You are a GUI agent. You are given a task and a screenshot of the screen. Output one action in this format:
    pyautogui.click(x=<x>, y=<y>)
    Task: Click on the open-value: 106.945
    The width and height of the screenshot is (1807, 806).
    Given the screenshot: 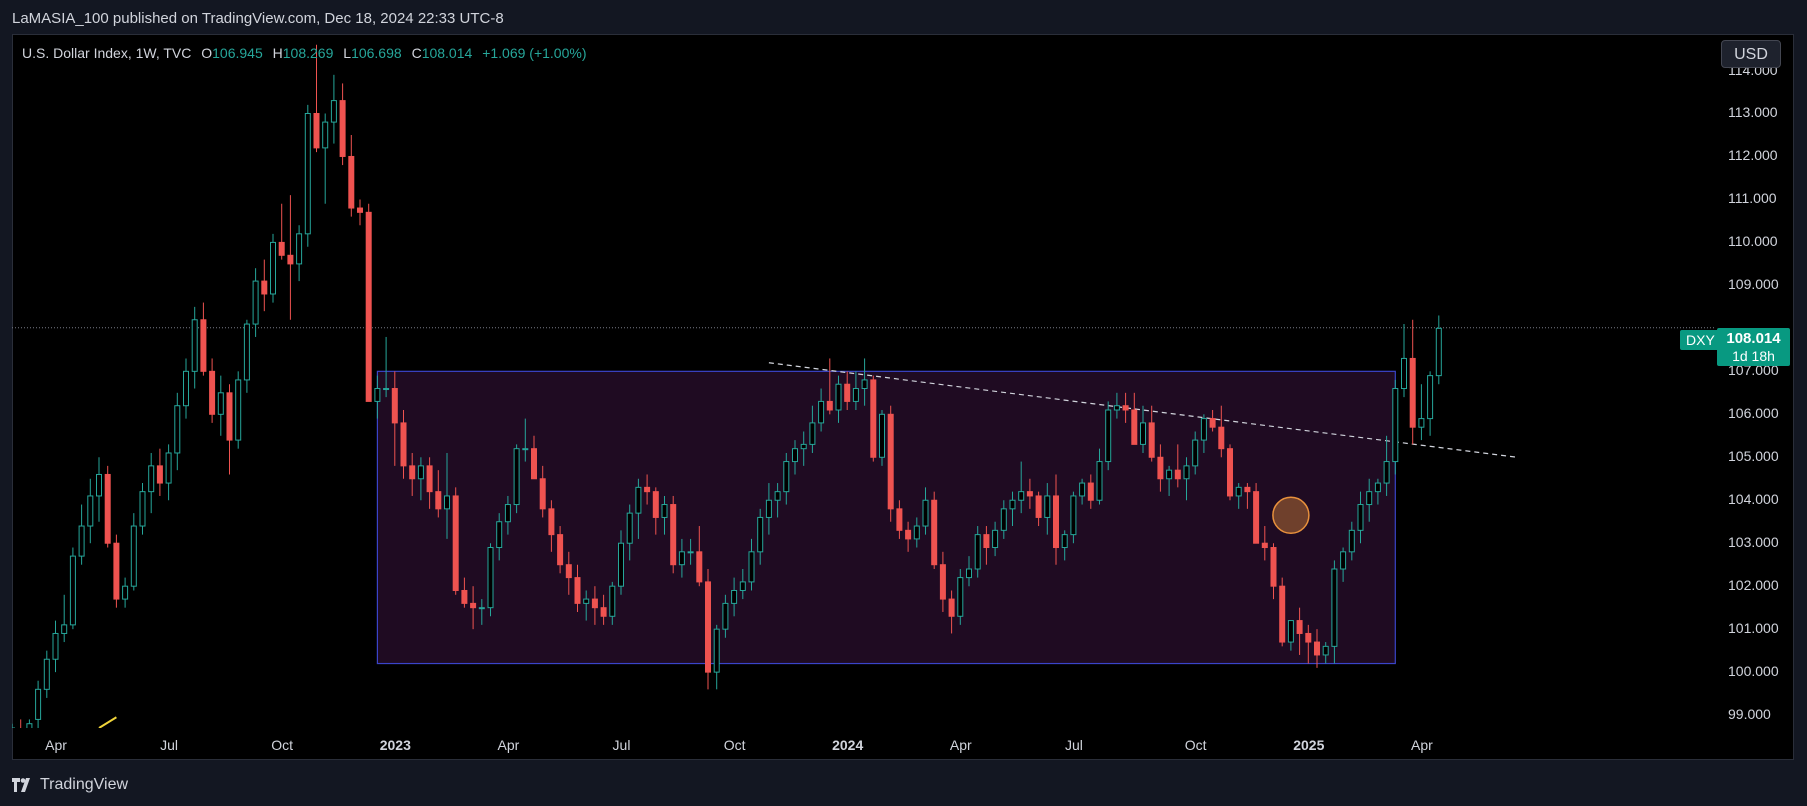 What is the action you would take?
    pyautogui.click(x=237, y=53)
    